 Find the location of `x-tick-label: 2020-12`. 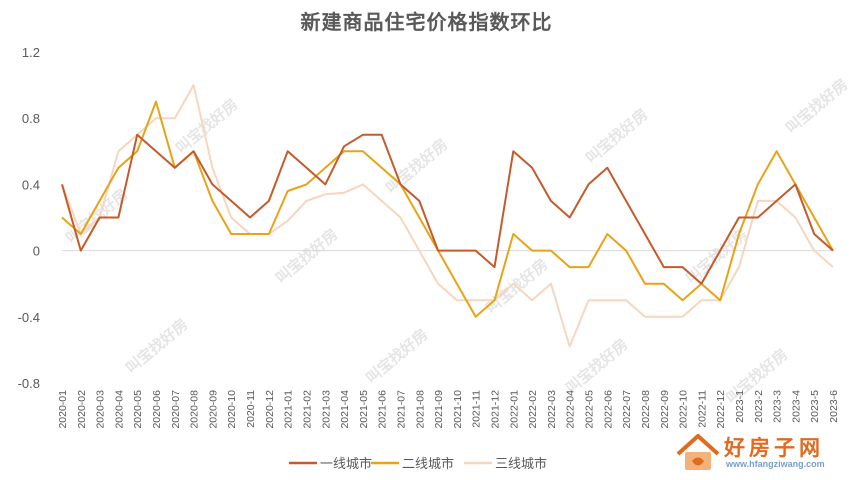

x-tick-label: 2020-12 is located at coordinates (270, 409).